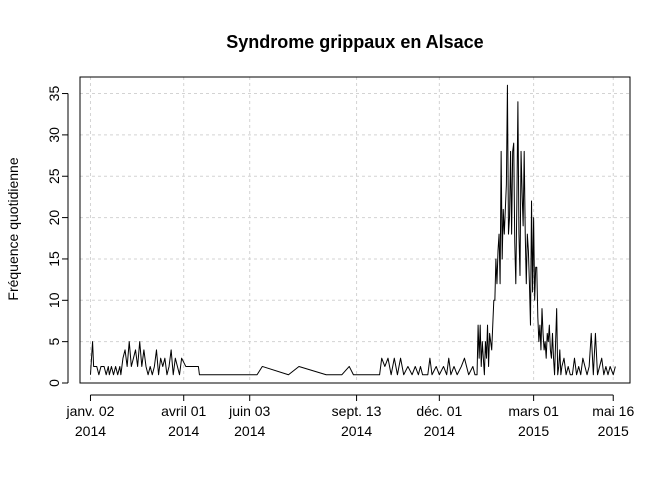  What do you see at coordinates (249, 411) in the screenshot?
I see `x-tick-label: juin 03` at bounding box center [249, 411].